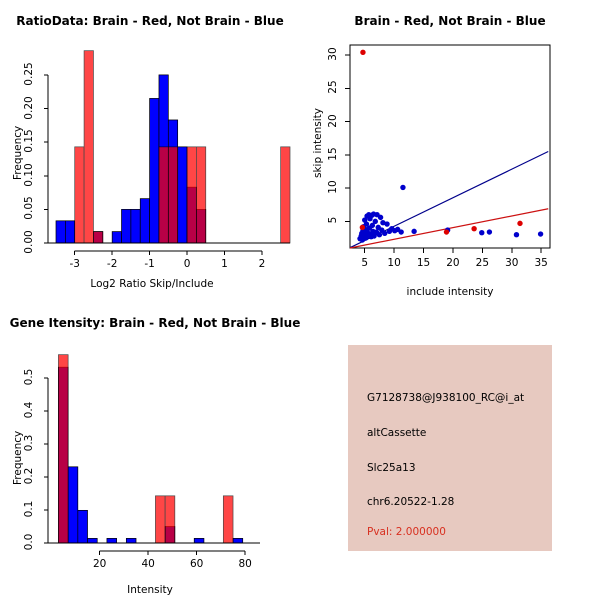  I want to click on info-probe-id: G7128738@J938100_RC@i_at, so click(446, 398).